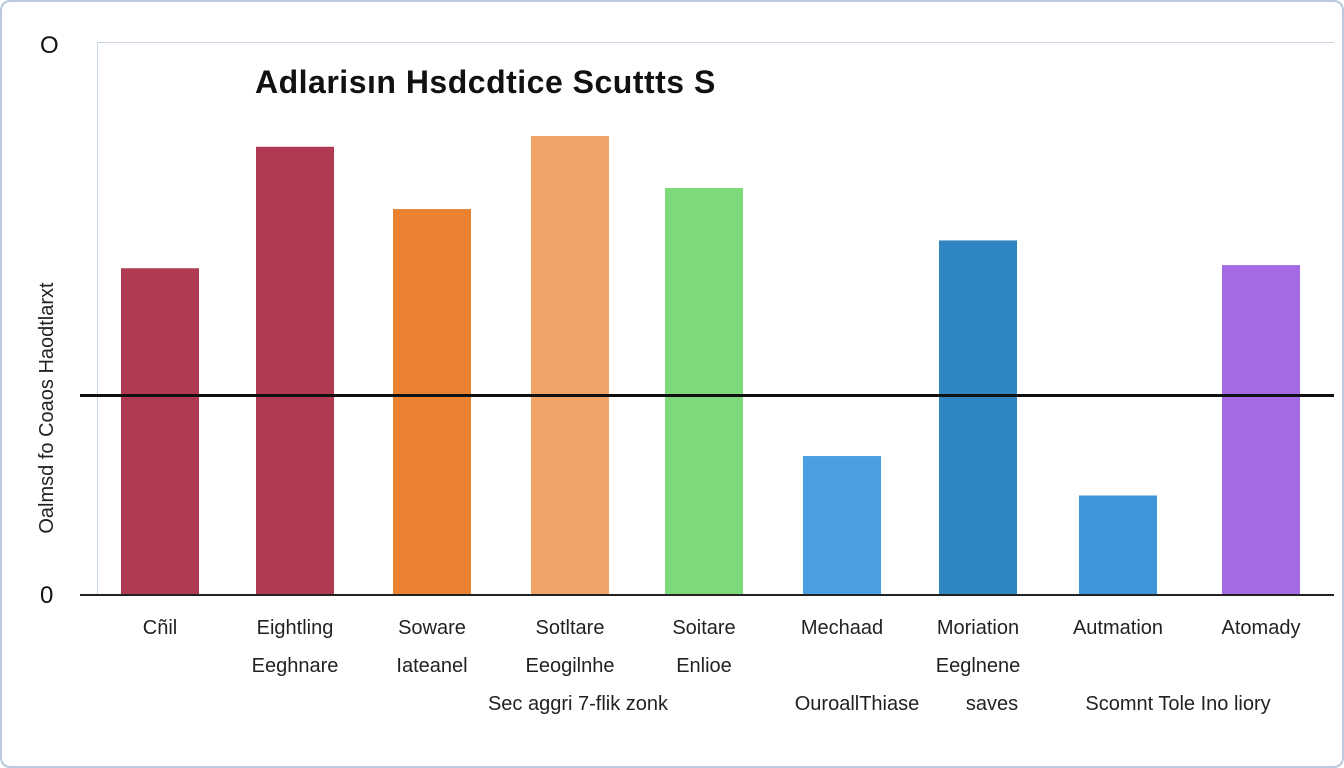  I want to click on bottom-row-label-4: Scomnt Tole Ino liory, so click(1177, 704).